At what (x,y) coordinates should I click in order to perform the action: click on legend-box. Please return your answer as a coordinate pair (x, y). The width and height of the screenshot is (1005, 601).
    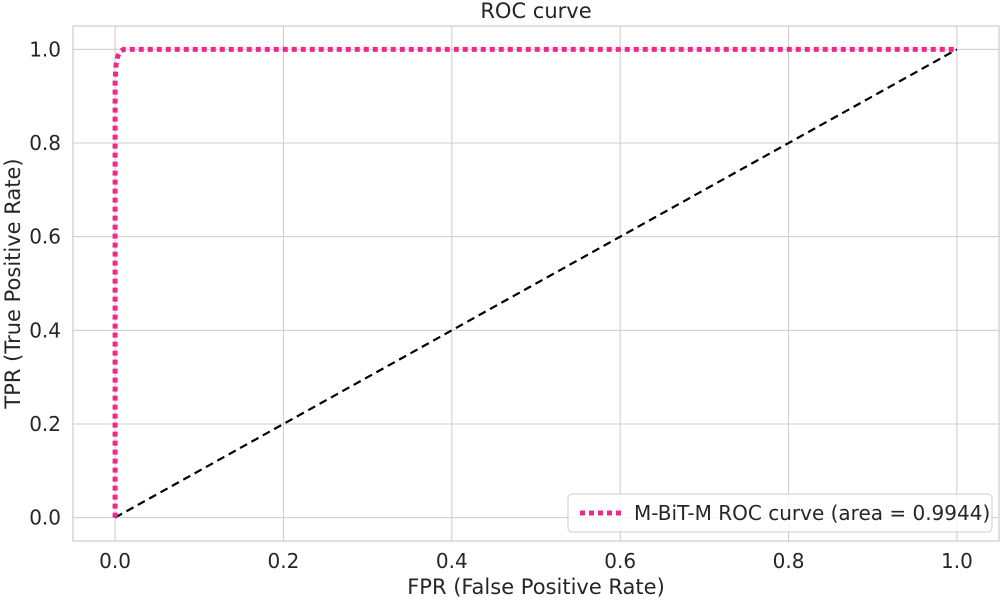
    Looking at the image, I should click on (780, 513).